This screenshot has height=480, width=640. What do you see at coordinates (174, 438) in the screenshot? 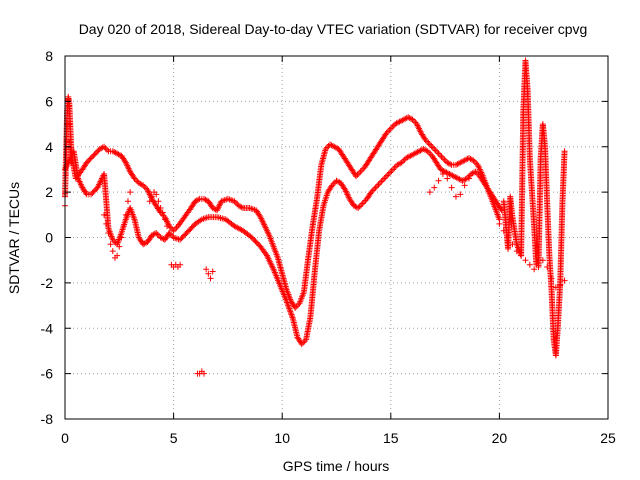
I see `x-tick-label: 5` at bounding box center [174, 438].